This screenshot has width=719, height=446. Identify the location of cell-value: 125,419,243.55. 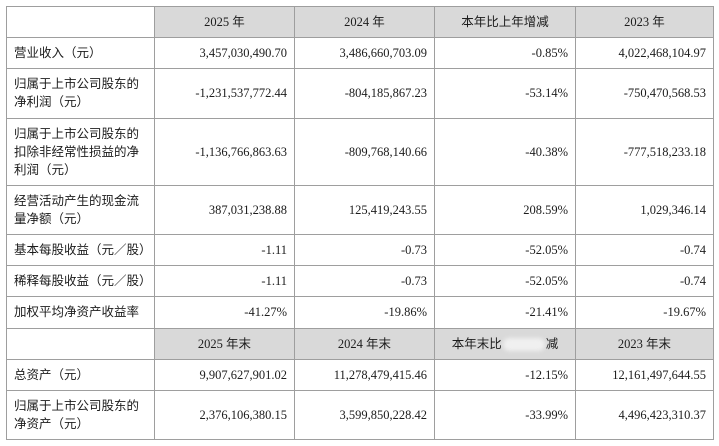
(364, 210).